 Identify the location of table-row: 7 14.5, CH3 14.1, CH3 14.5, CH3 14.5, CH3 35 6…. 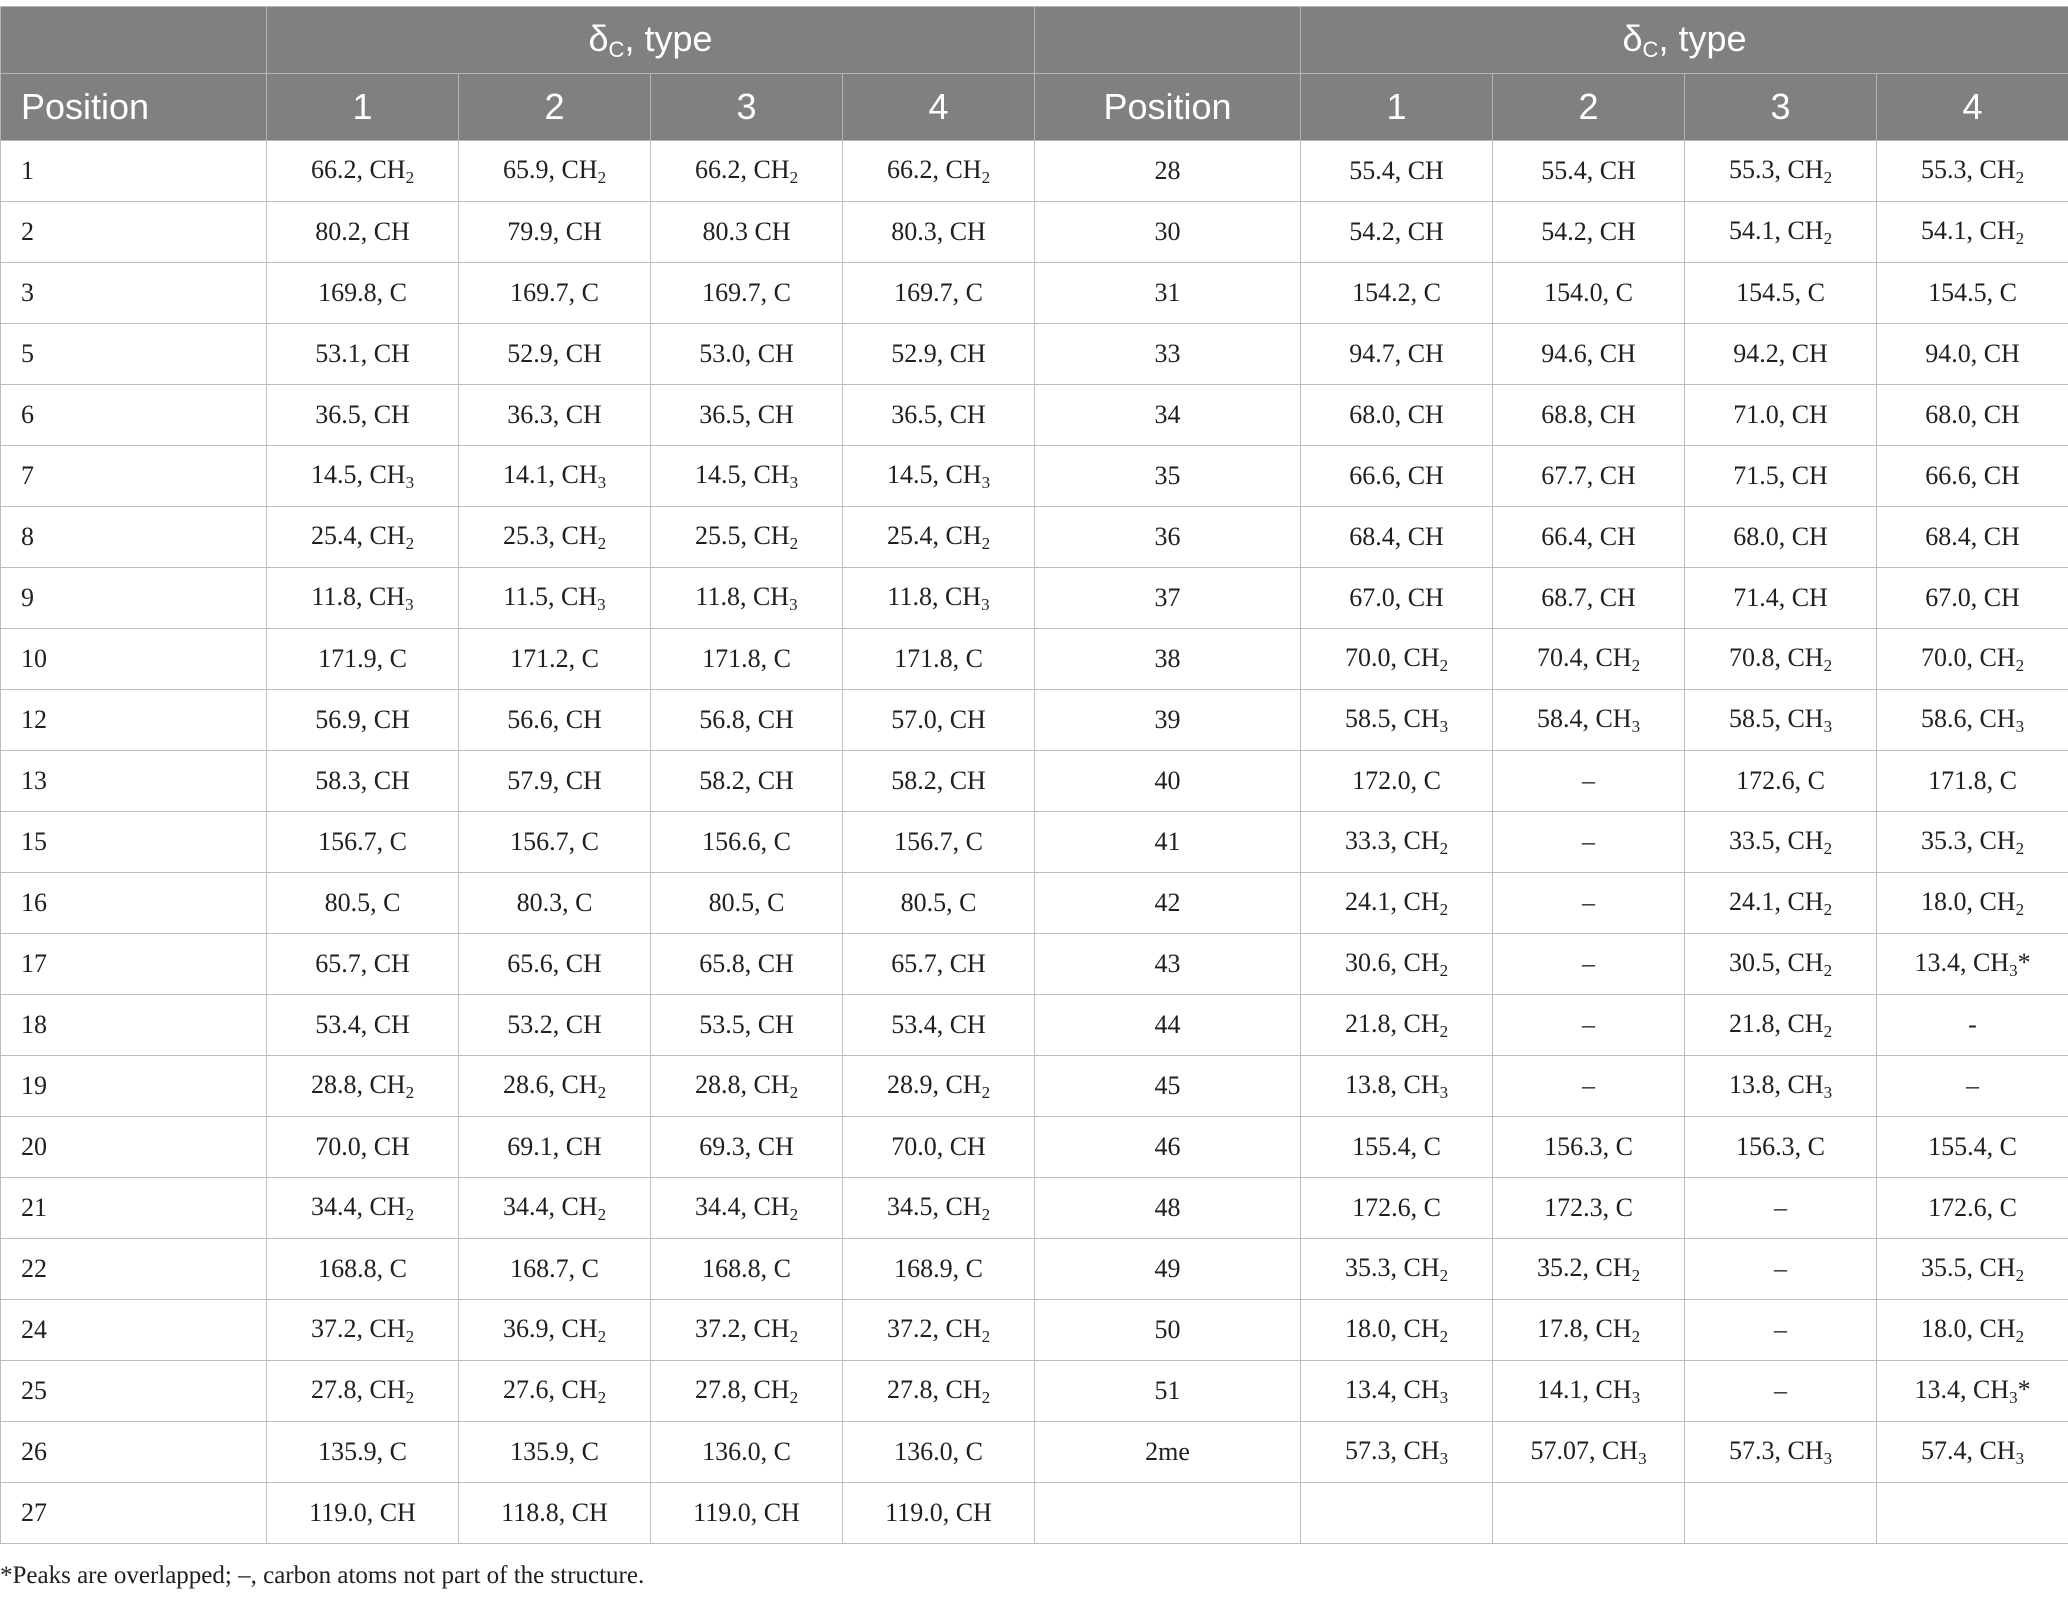
(1034, 476).